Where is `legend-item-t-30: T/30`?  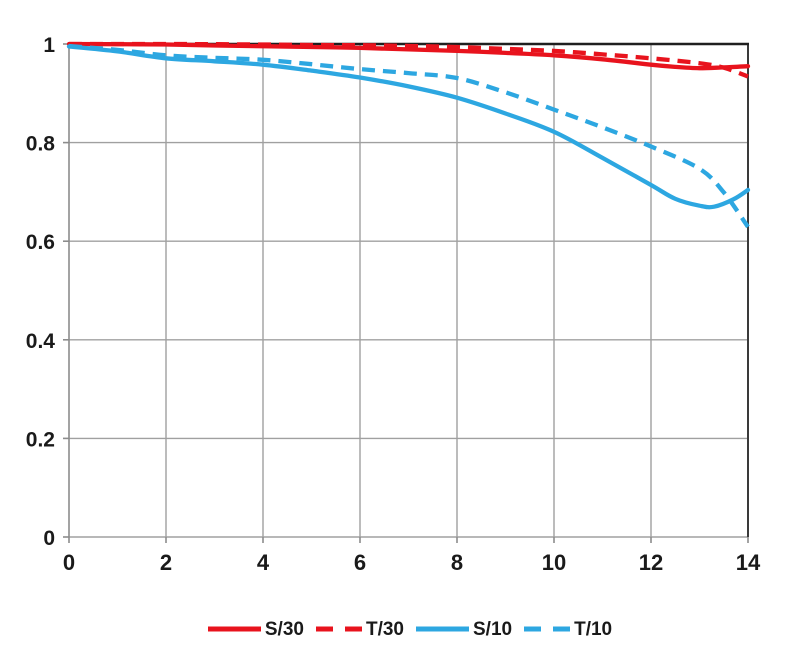
legend-item-t-30: T/30 is located at coordinates (359, 629).